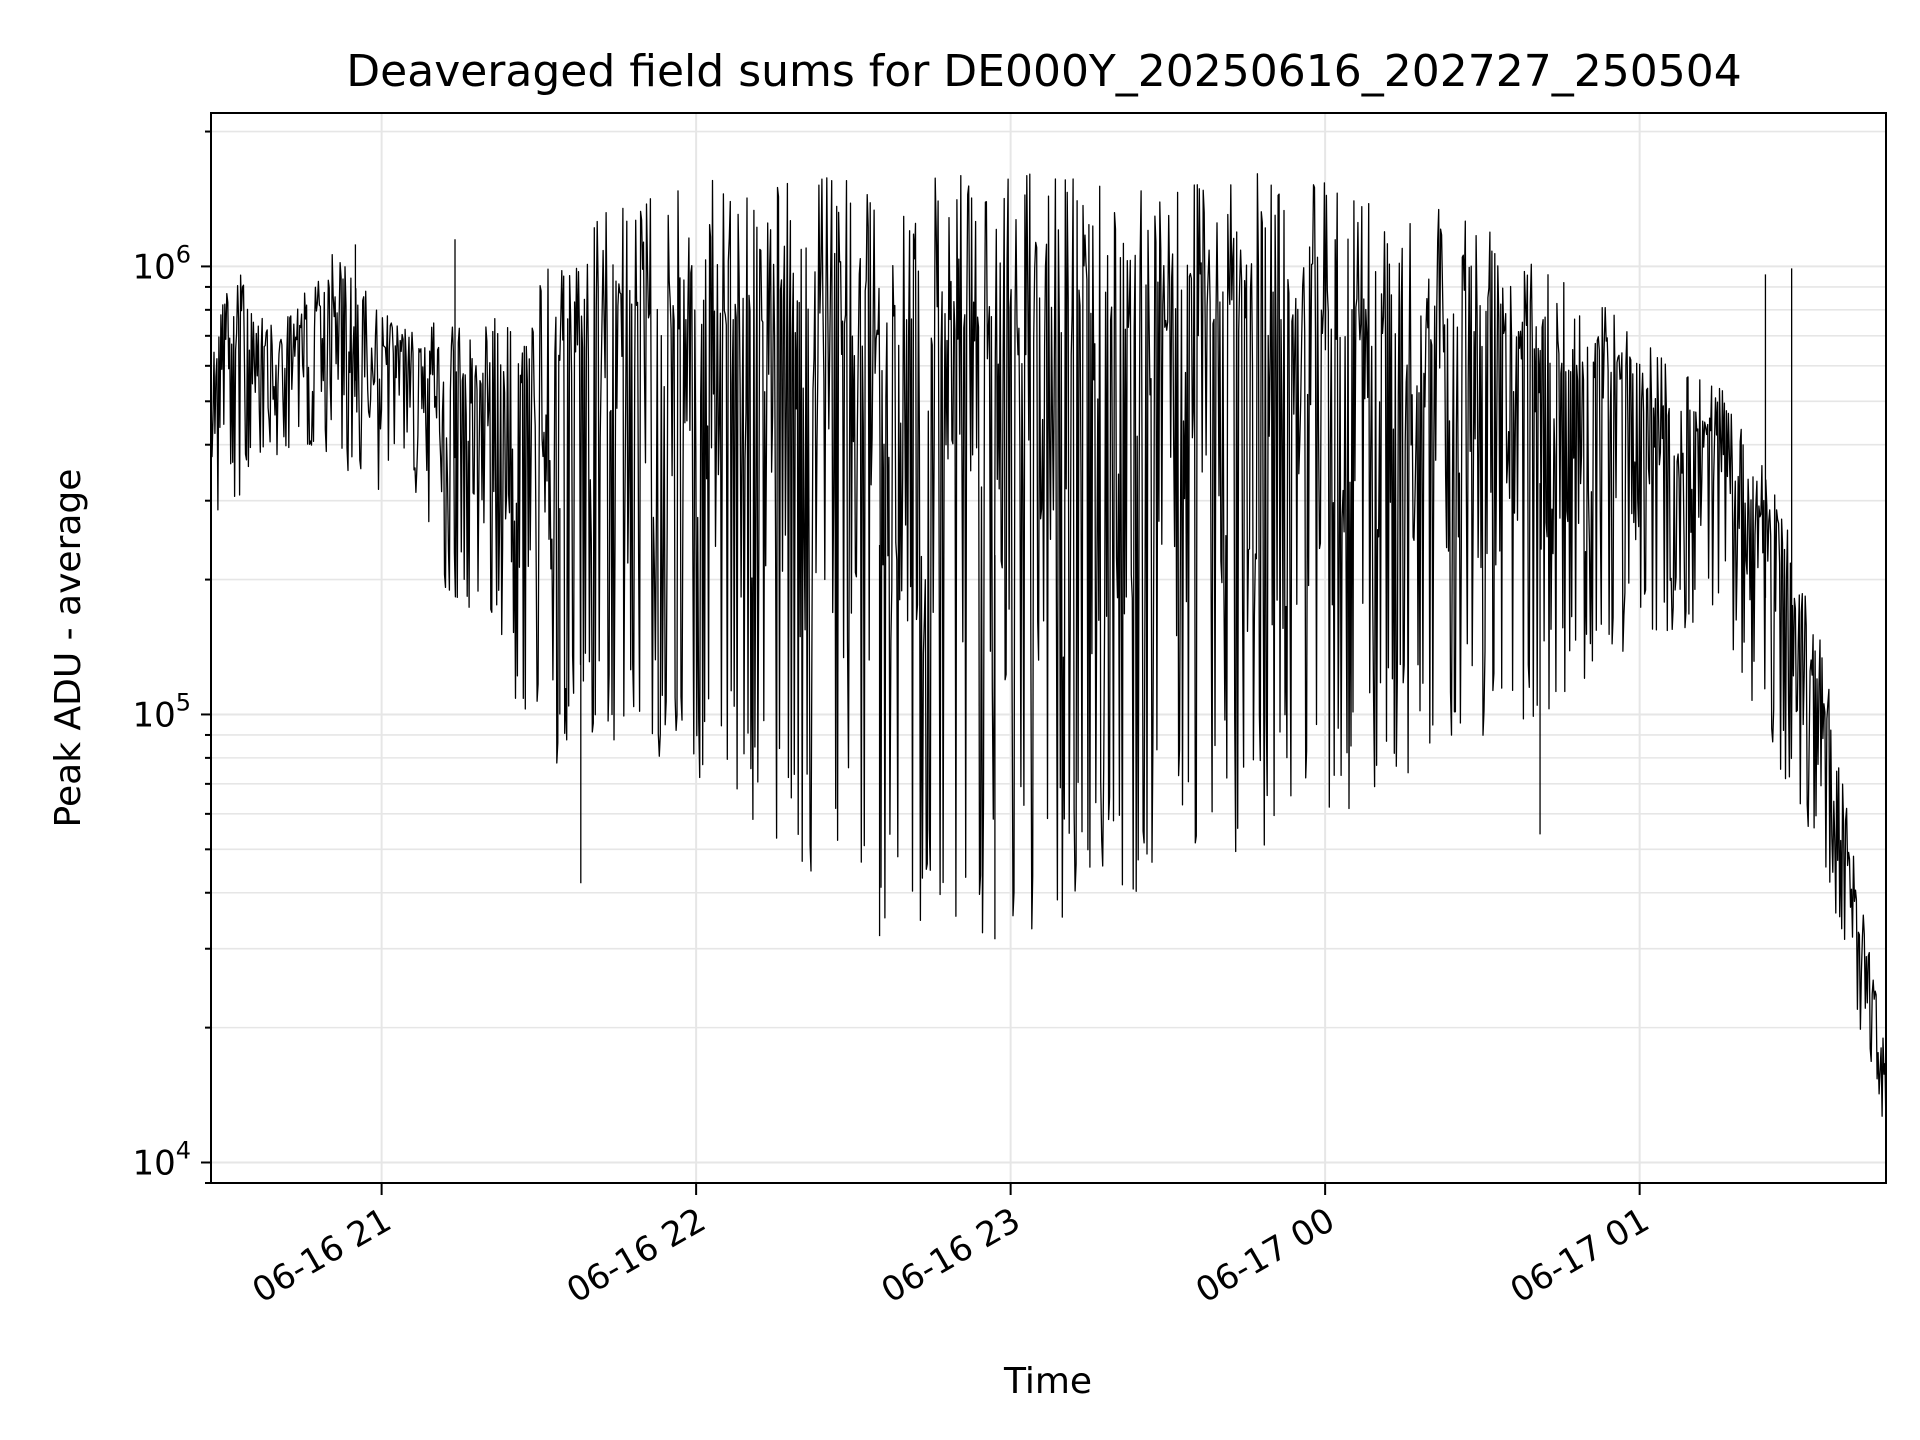 This screenshot has width=1920, height=1440. I want to click on y-tick-label: 10⁵, so click(161, 711).